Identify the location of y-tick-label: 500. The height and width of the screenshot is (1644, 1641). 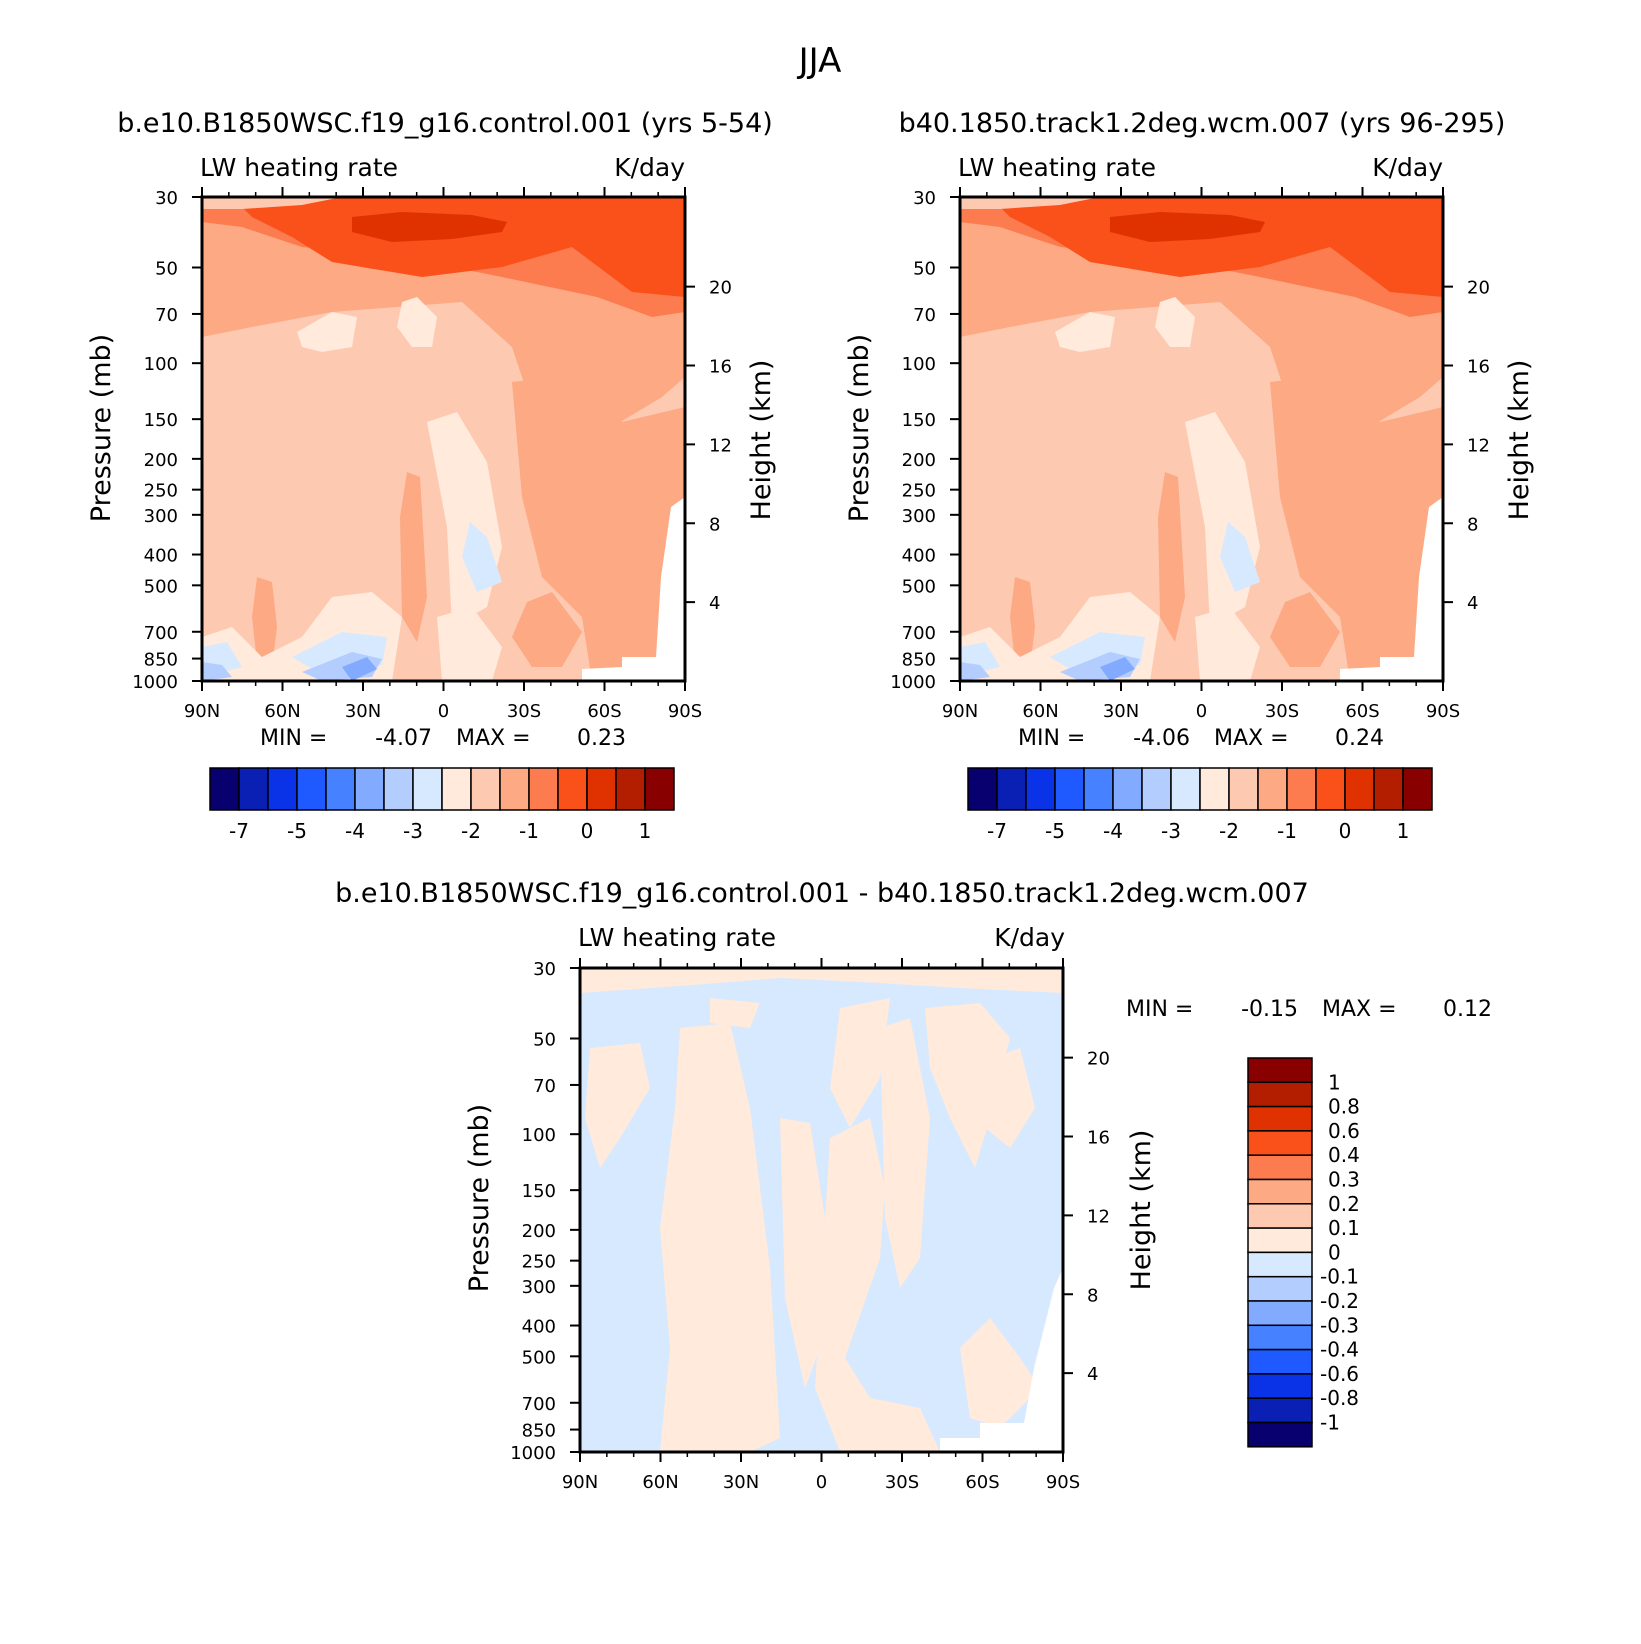
(919, 586).